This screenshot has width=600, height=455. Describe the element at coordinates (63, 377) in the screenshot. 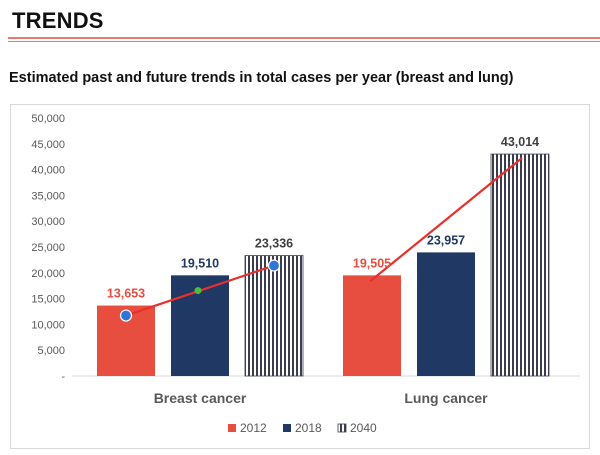

I see `y-tick-label: -` at that location.